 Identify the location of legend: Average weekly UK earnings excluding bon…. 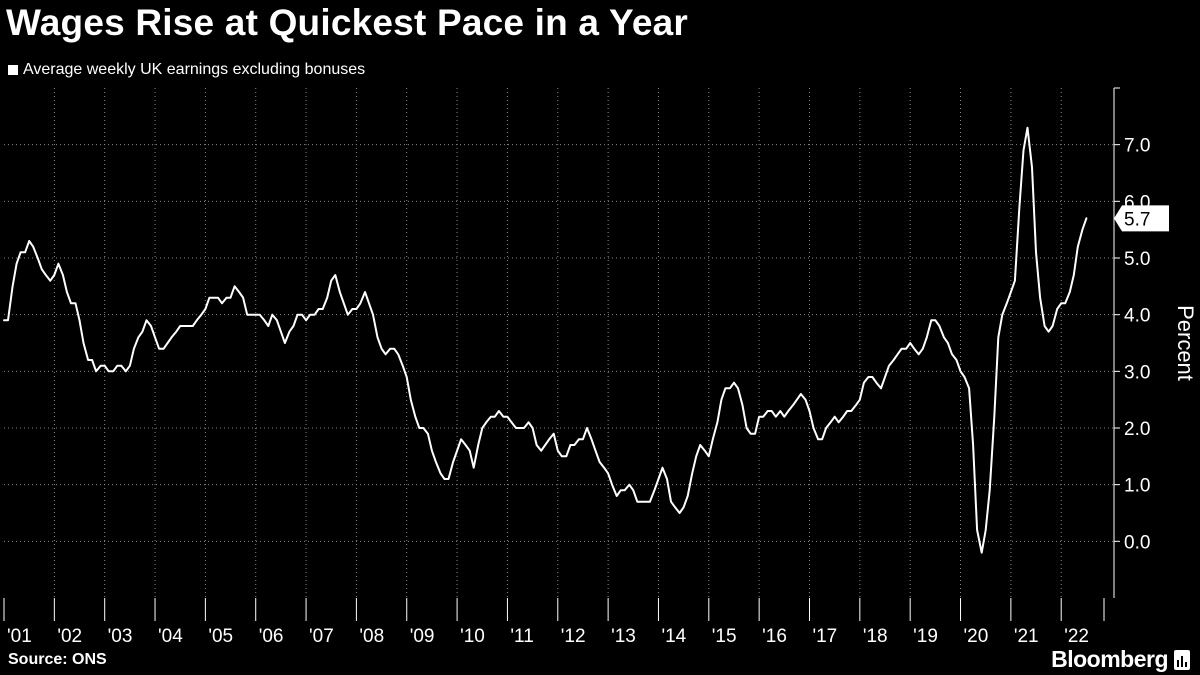
(186, 70).